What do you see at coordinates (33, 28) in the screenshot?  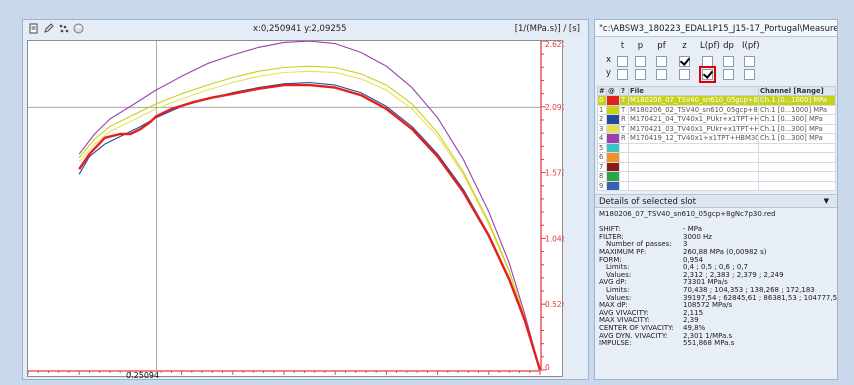 I see `document-icon` at bounding box center [33, 28].